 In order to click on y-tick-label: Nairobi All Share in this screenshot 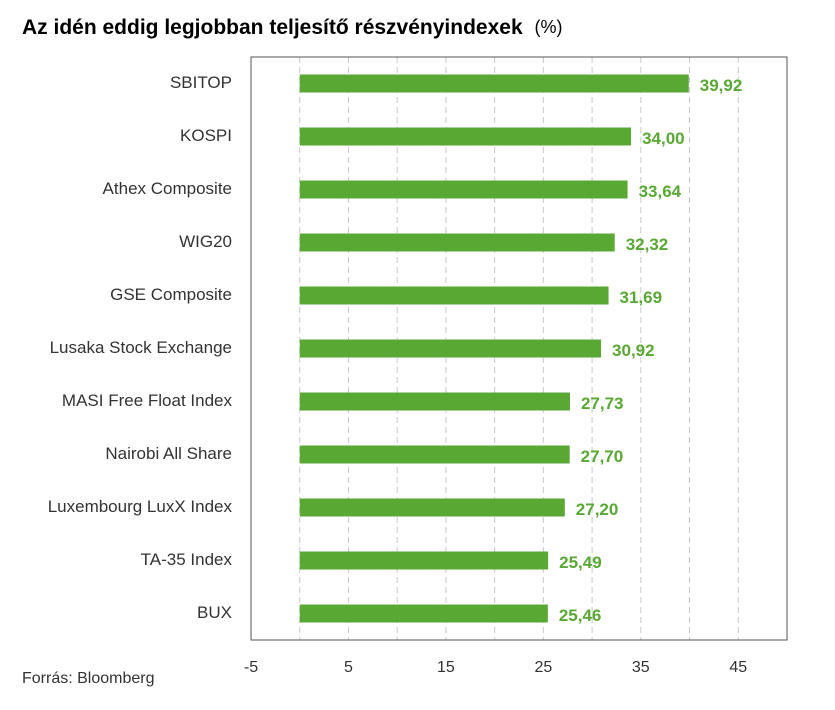, I will do `click(168, 453)`.